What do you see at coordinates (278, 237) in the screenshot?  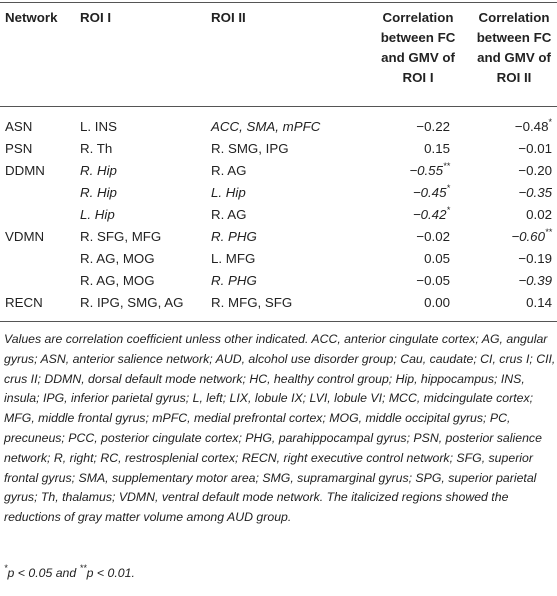 I see `table-row: VDMN R. SFG, MFG R. PHG −0.02 −0.60**` at bounding box center [278, 237].